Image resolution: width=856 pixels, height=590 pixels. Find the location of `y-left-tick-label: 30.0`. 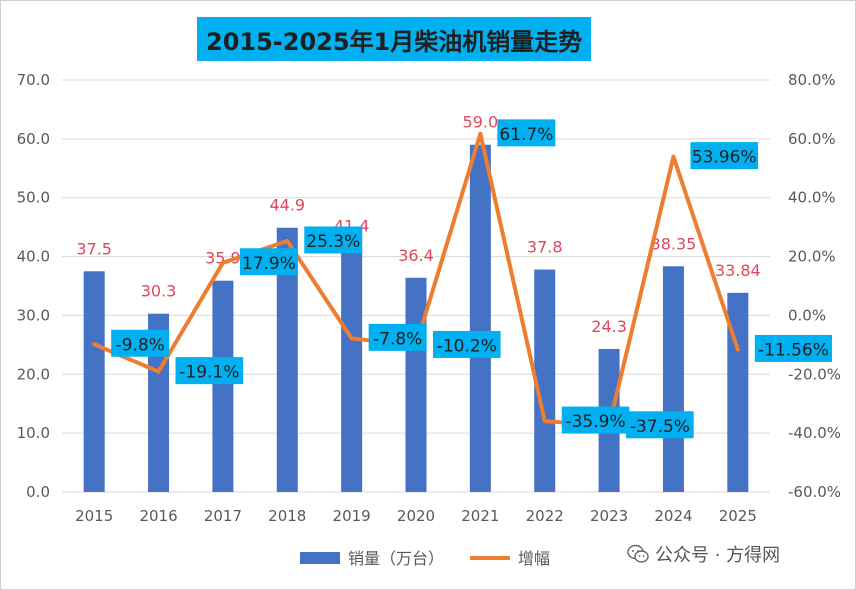

y-left-tick-label: 30.0 is located at coordinates (33, 315).